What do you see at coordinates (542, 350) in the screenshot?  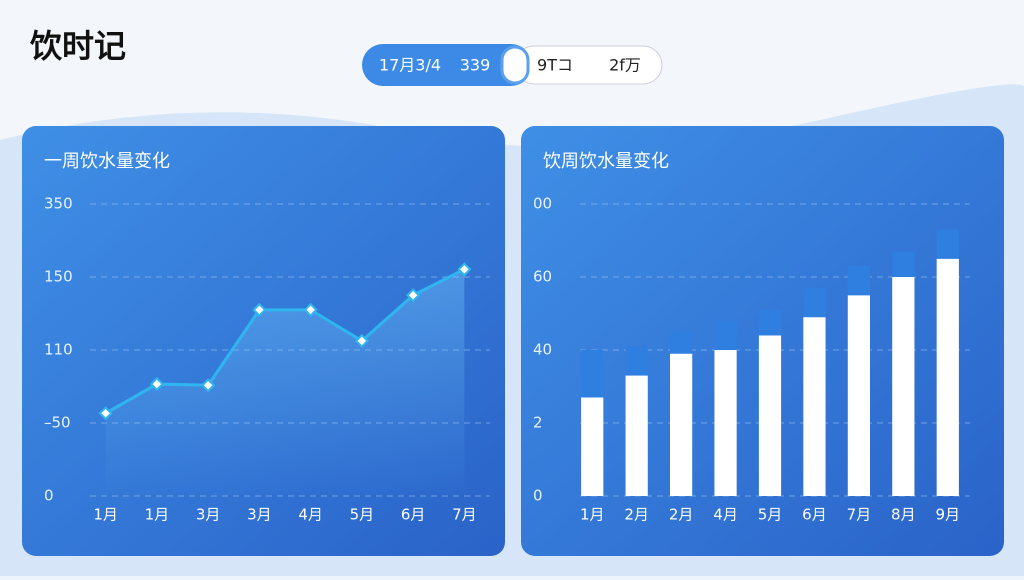 I see `y-tick-label: 40` at bounding box center [542, 350].